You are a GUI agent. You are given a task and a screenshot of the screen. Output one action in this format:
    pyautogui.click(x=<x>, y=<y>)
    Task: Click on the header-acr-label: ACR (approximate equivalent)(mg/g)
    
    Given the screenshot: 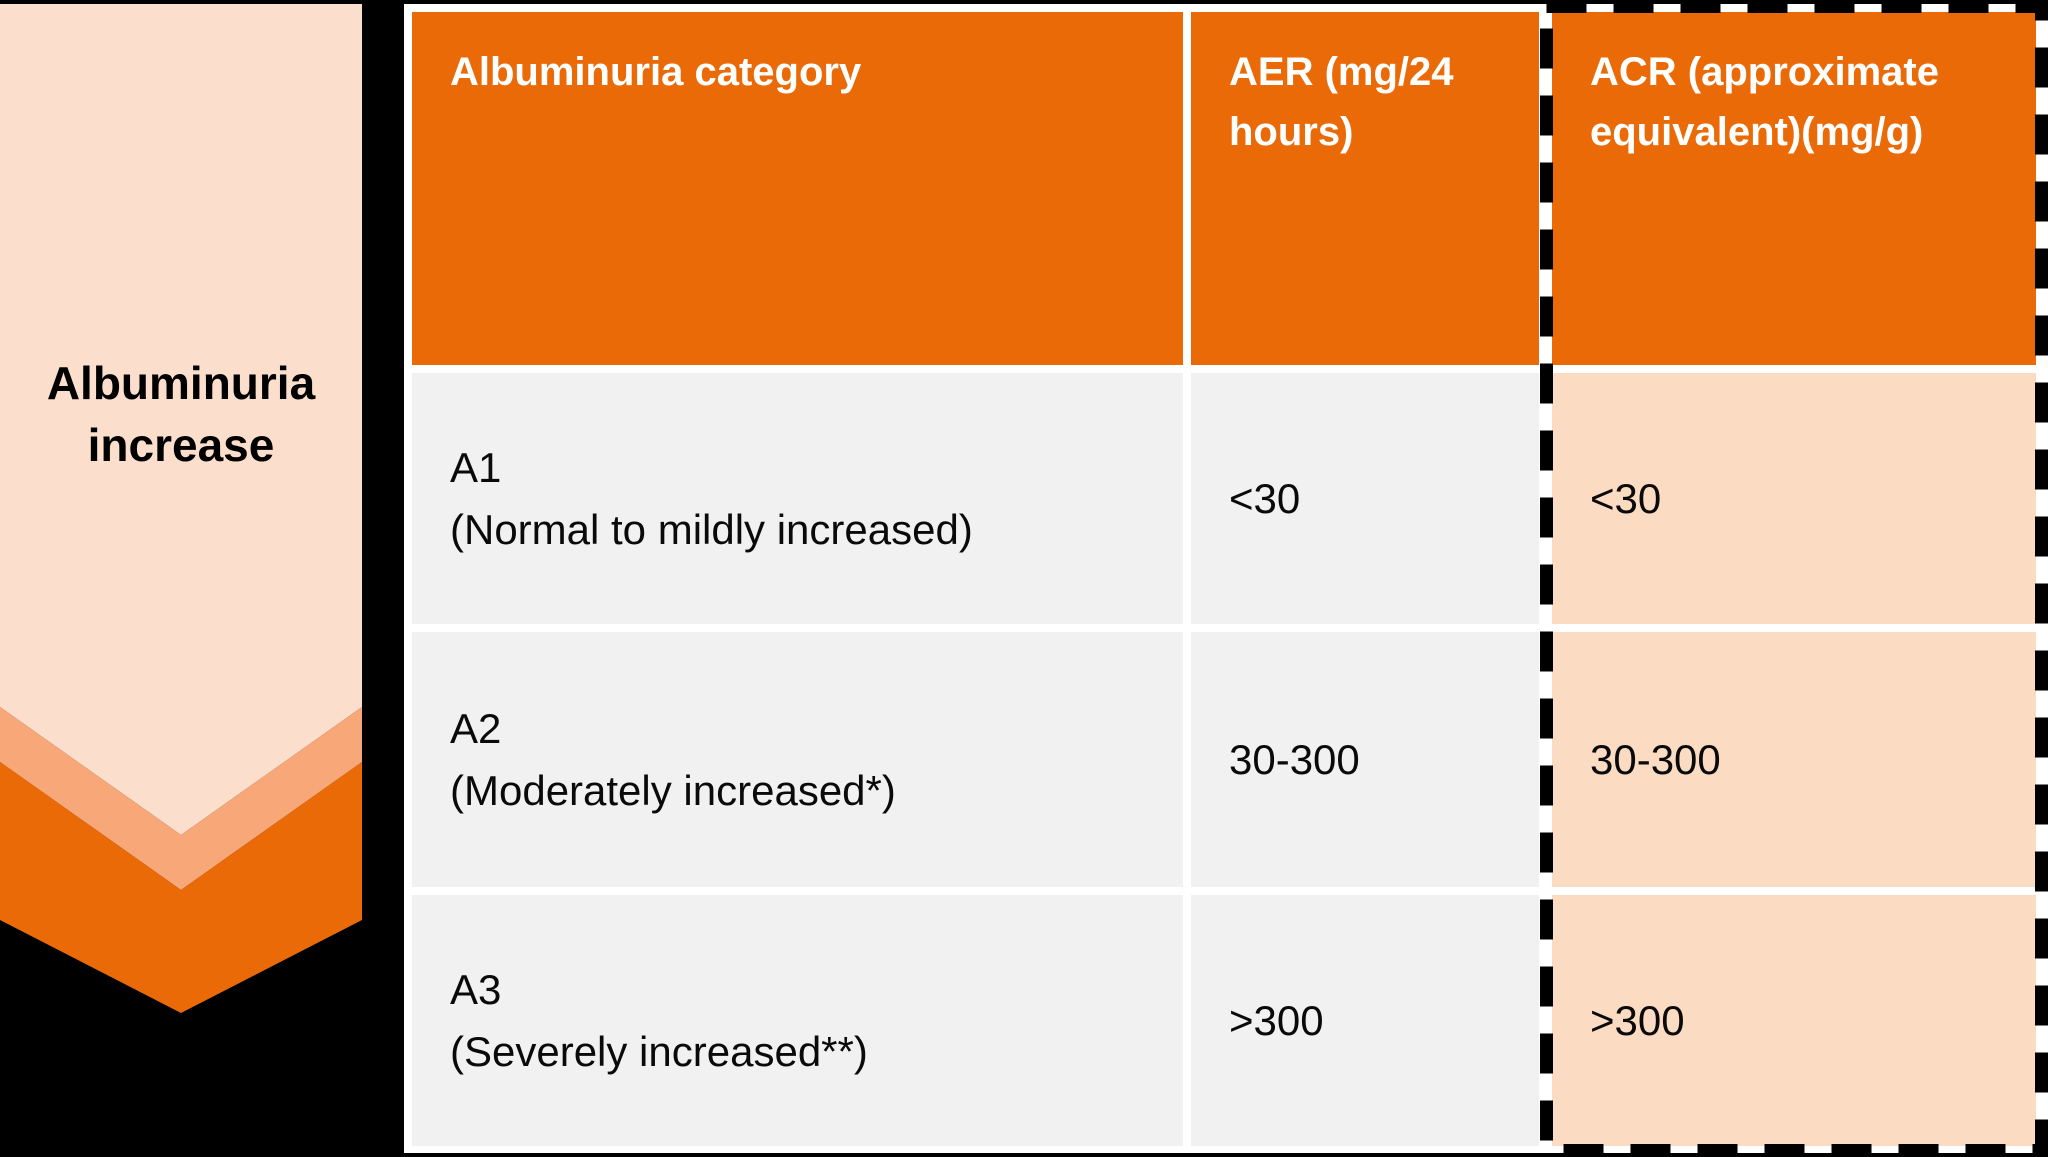 What is the action you would take?
    pyautogui.click(x=1764, y=102)
    